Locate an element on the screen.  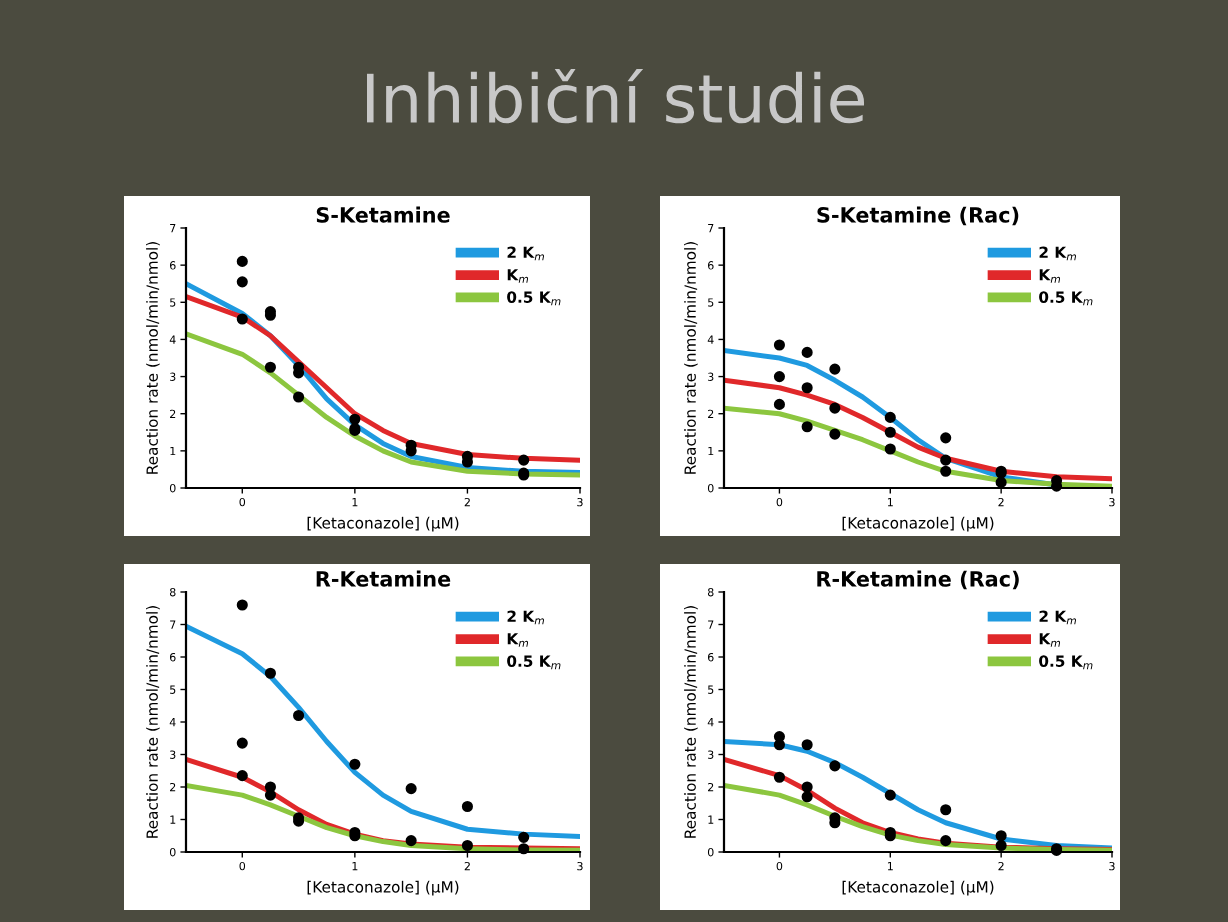
chart-title: R-Ketamine (Rac) is located at coordinates (918, 580).